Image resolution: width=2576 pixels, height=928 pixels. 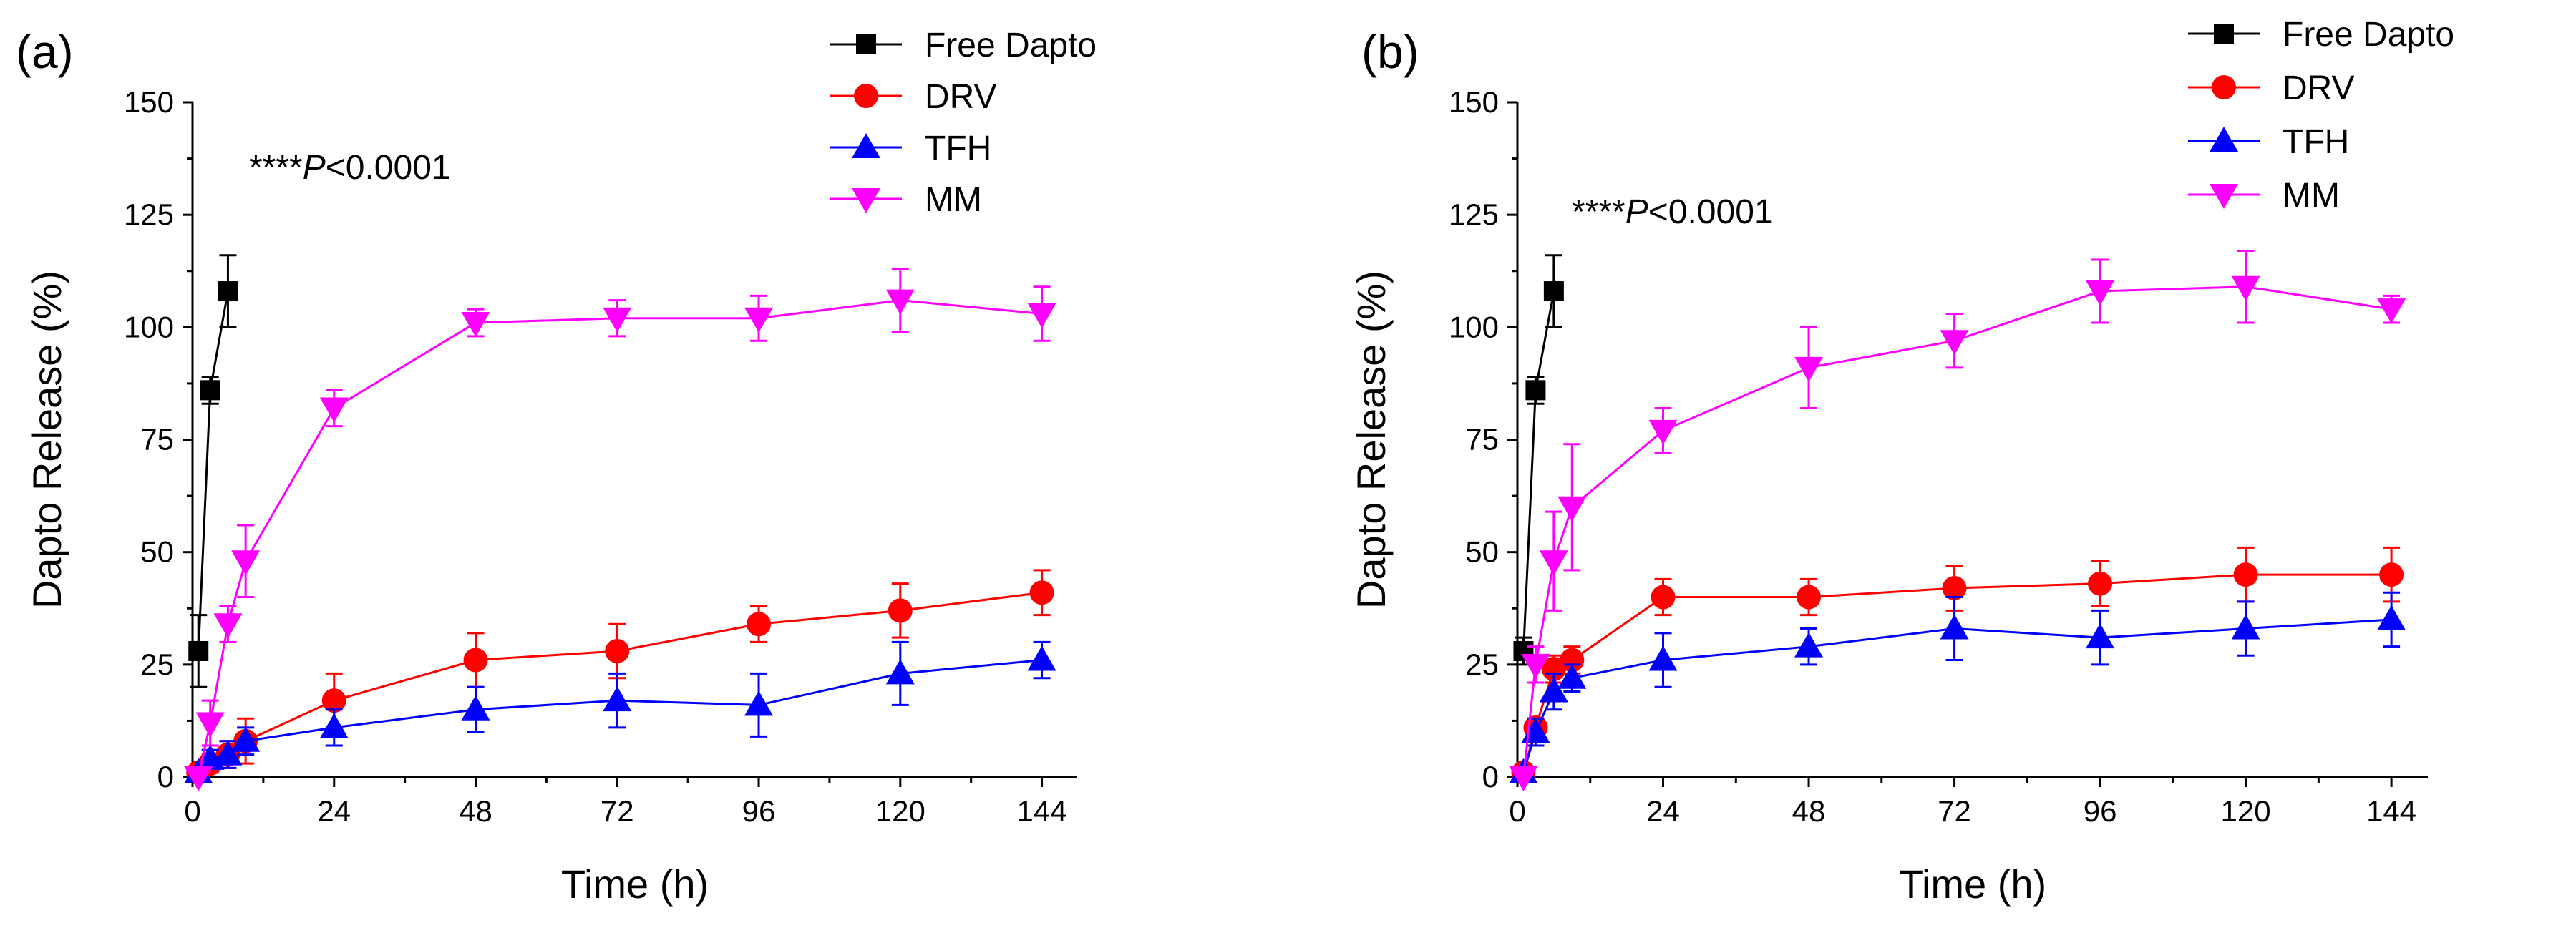 I want to click on panel-label: (b), so click(x=1390, y=51).